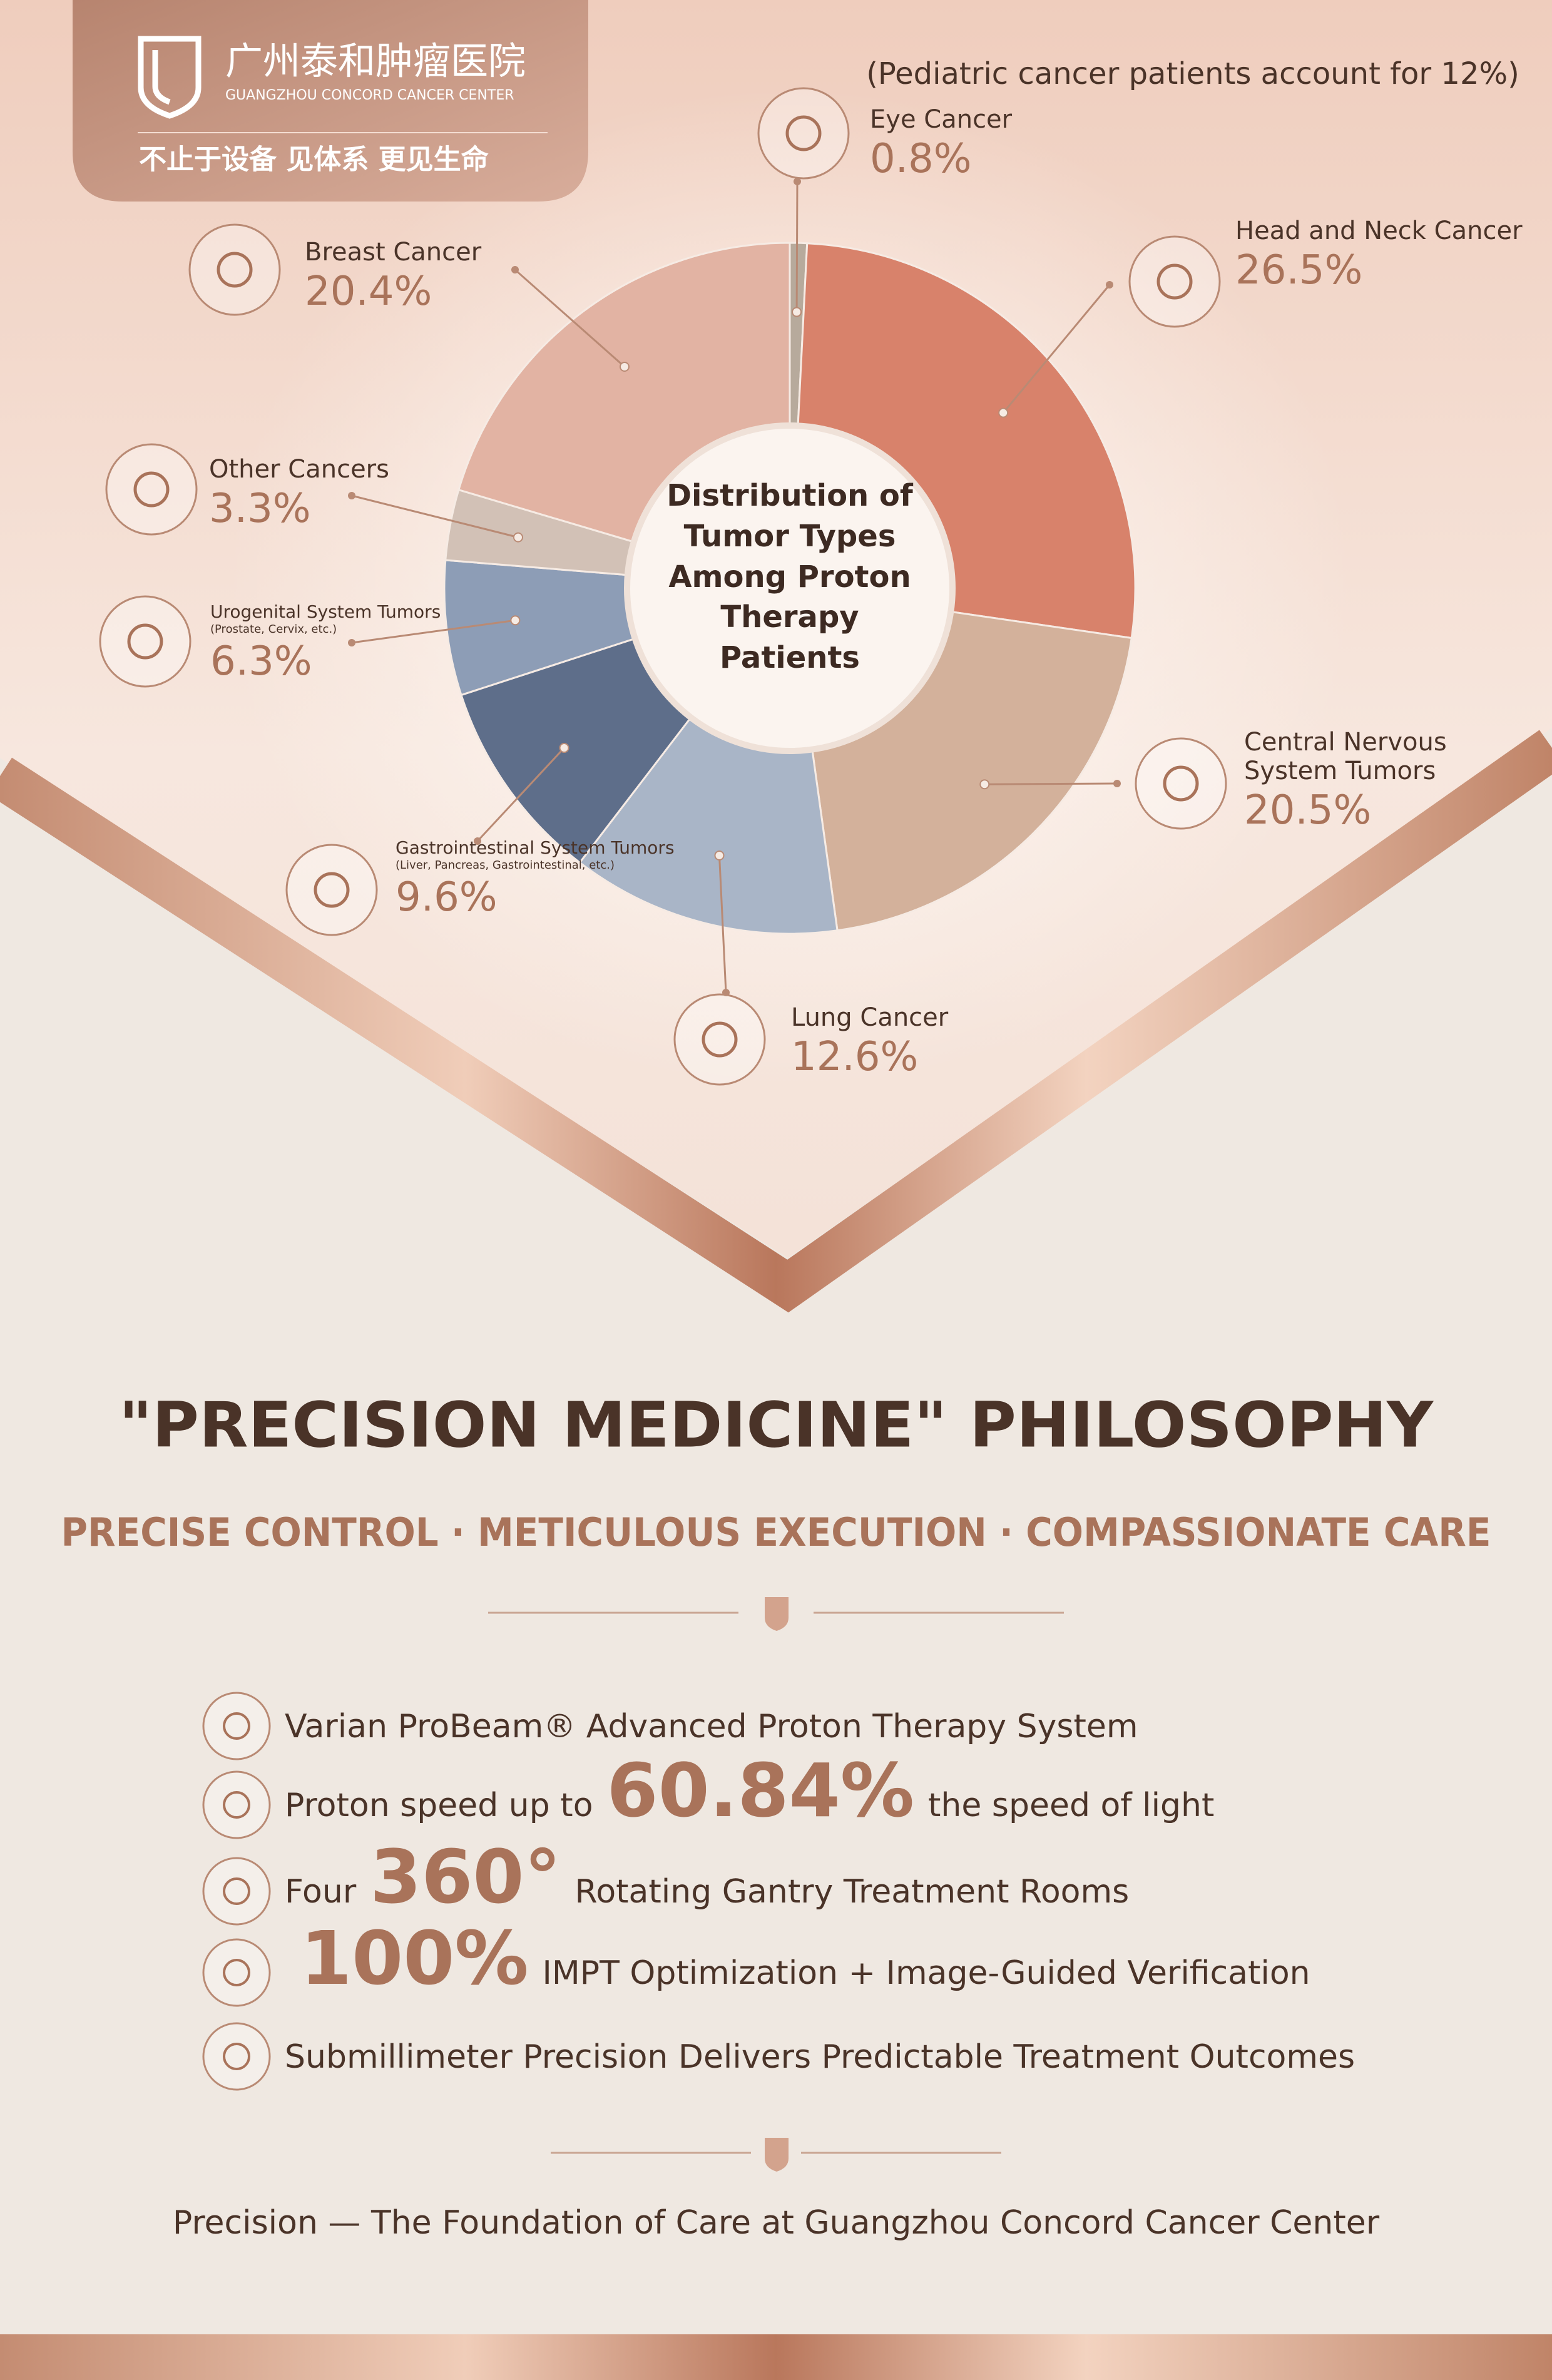 Image resolution: width=1552 pixels, height=2380 pixels. Describe the element at coordinates (321, 1892) in the screenshot. I see `feature-segment: Four` at that location.